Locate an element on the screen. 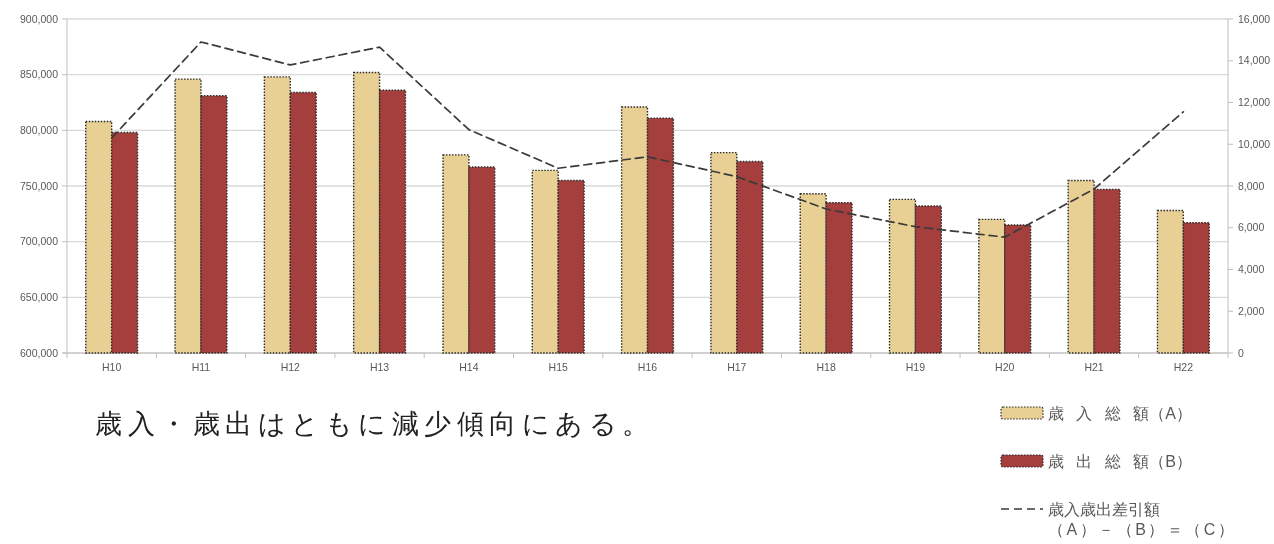 Image resolution: width=1274 pixels, height=544 pixels. x-tick-label: H22 is located at coordinates (1183, 367).